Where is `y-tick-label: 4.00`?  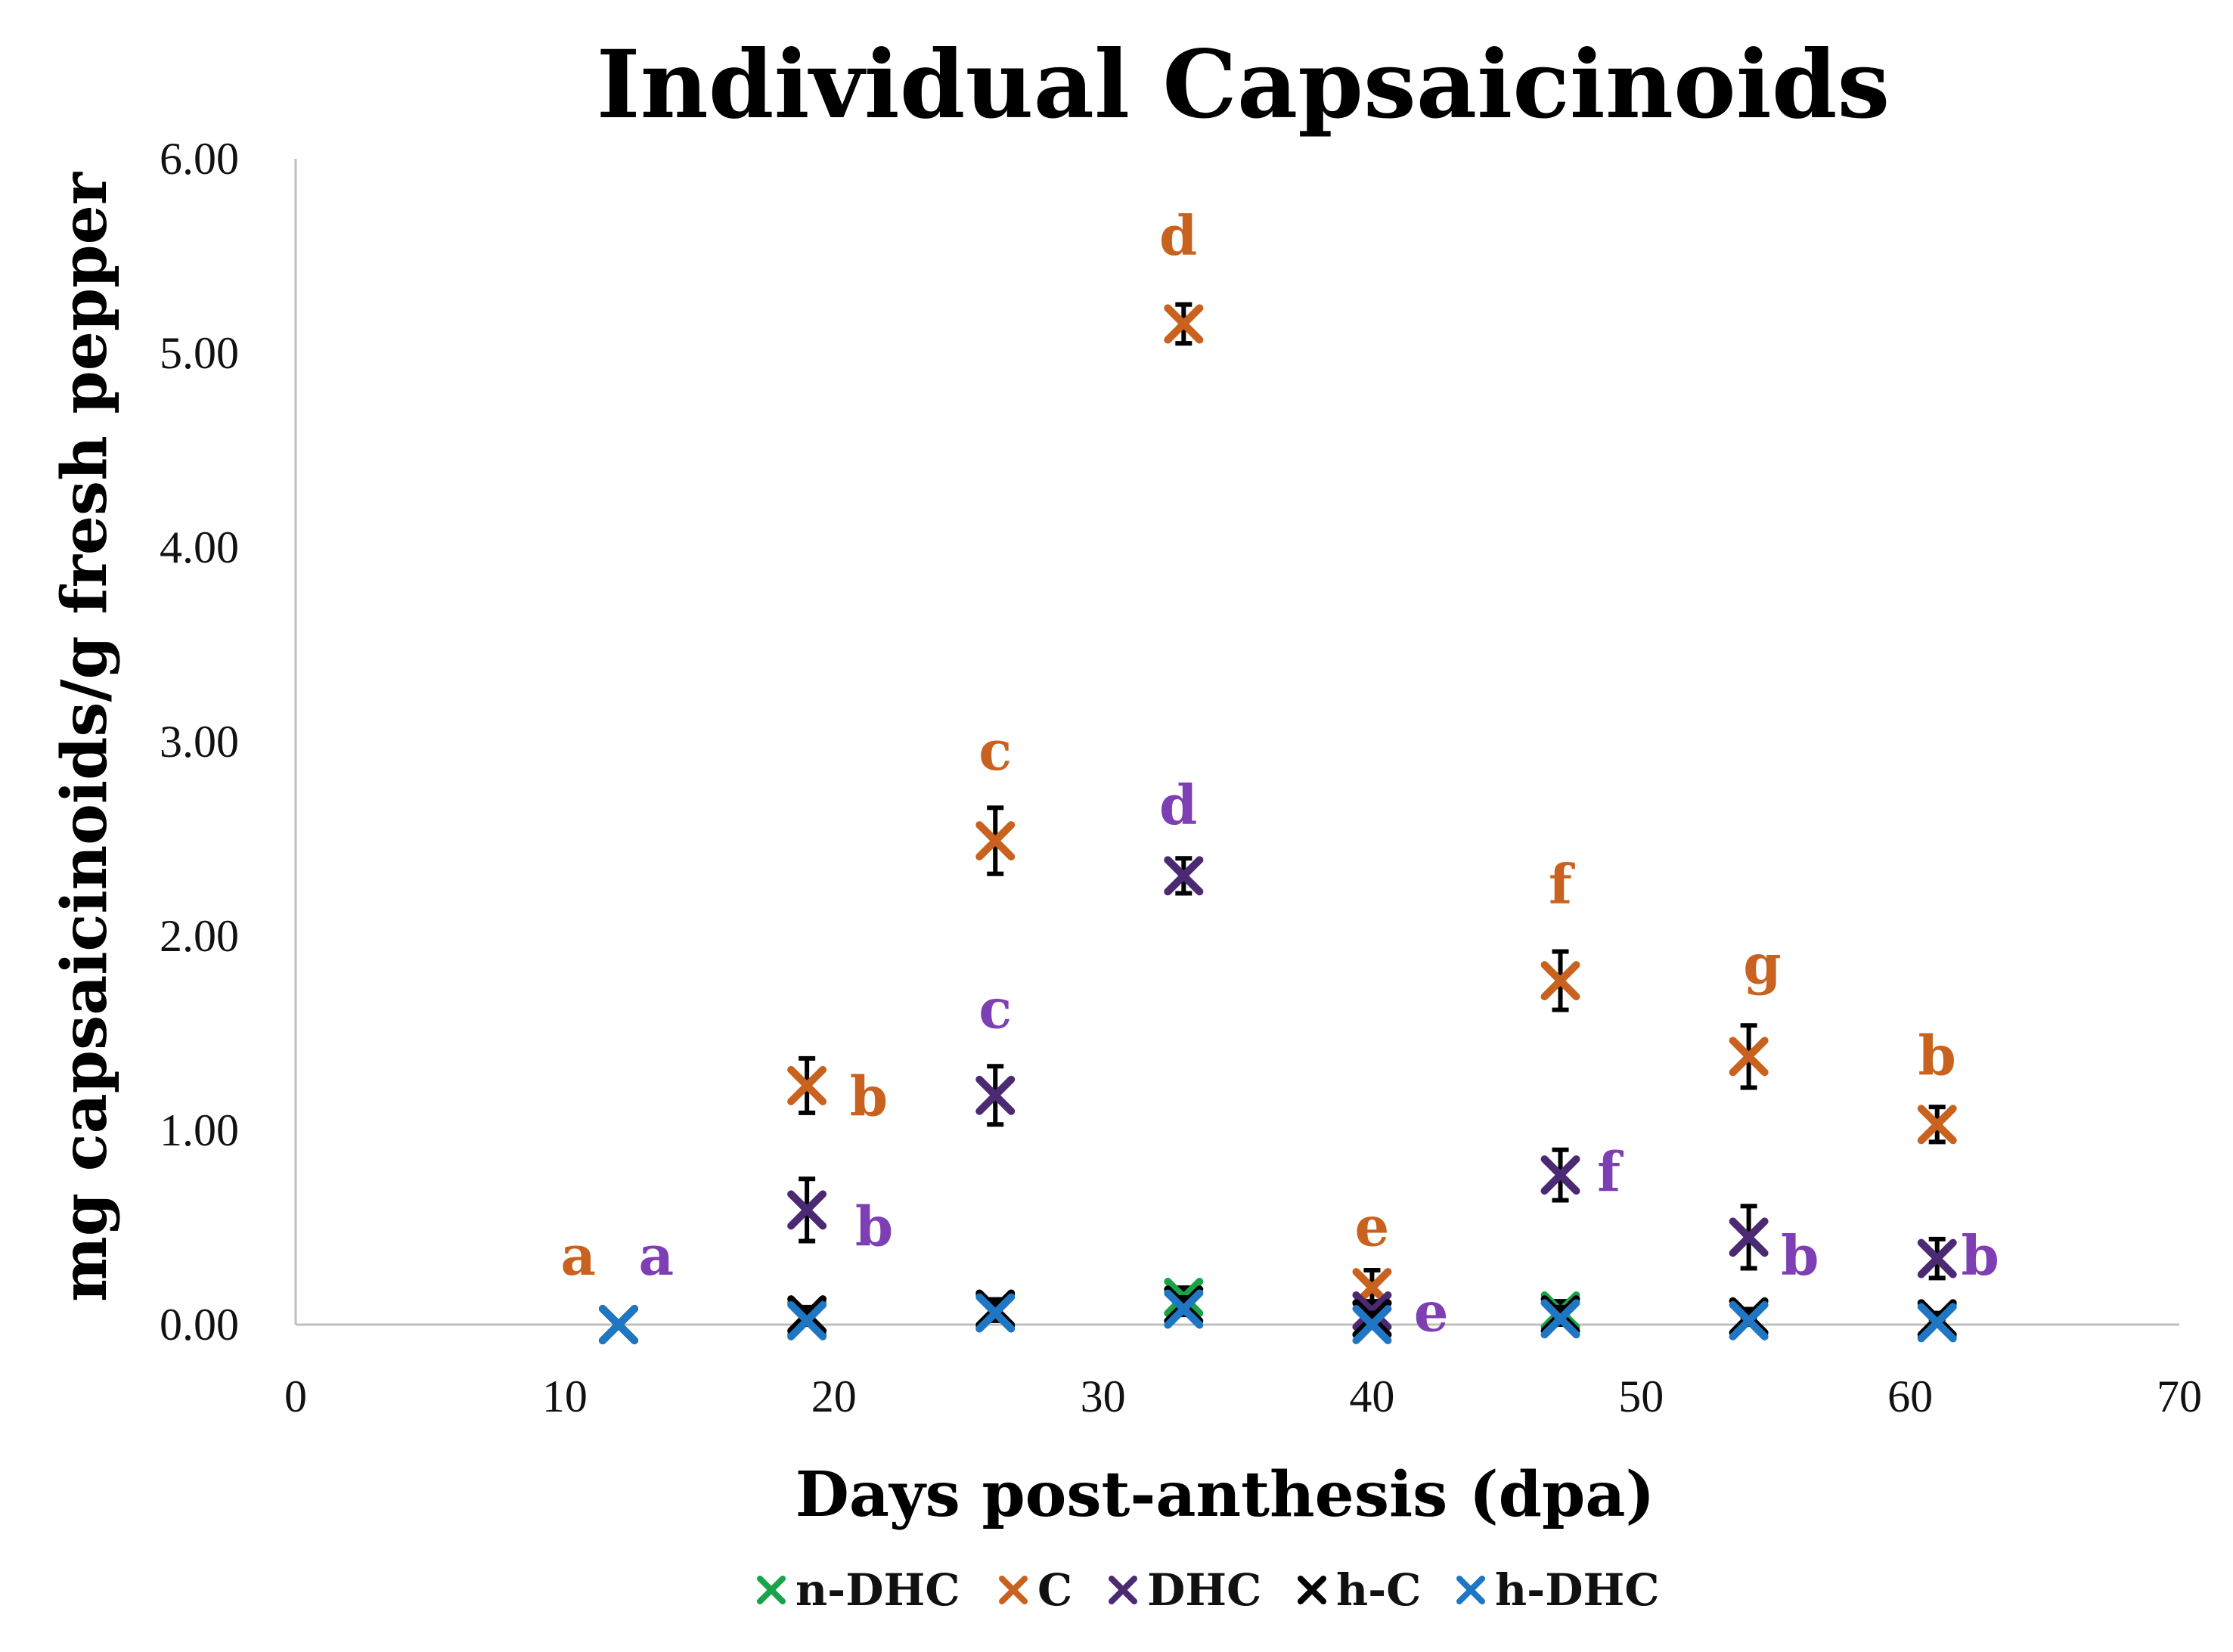 y-tick-label: 4.00 is located at coordinates (199, 547).